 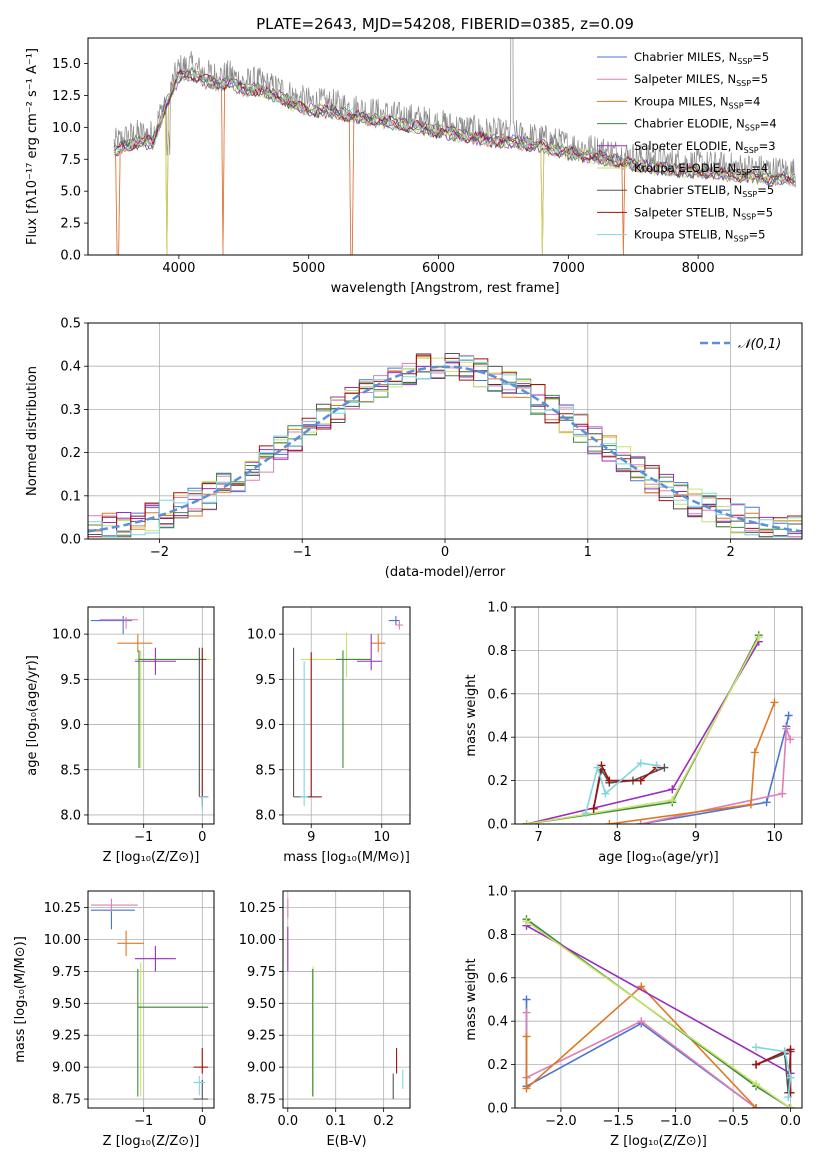 I want to click on gaussian-curve, so click(x=445, y=449).